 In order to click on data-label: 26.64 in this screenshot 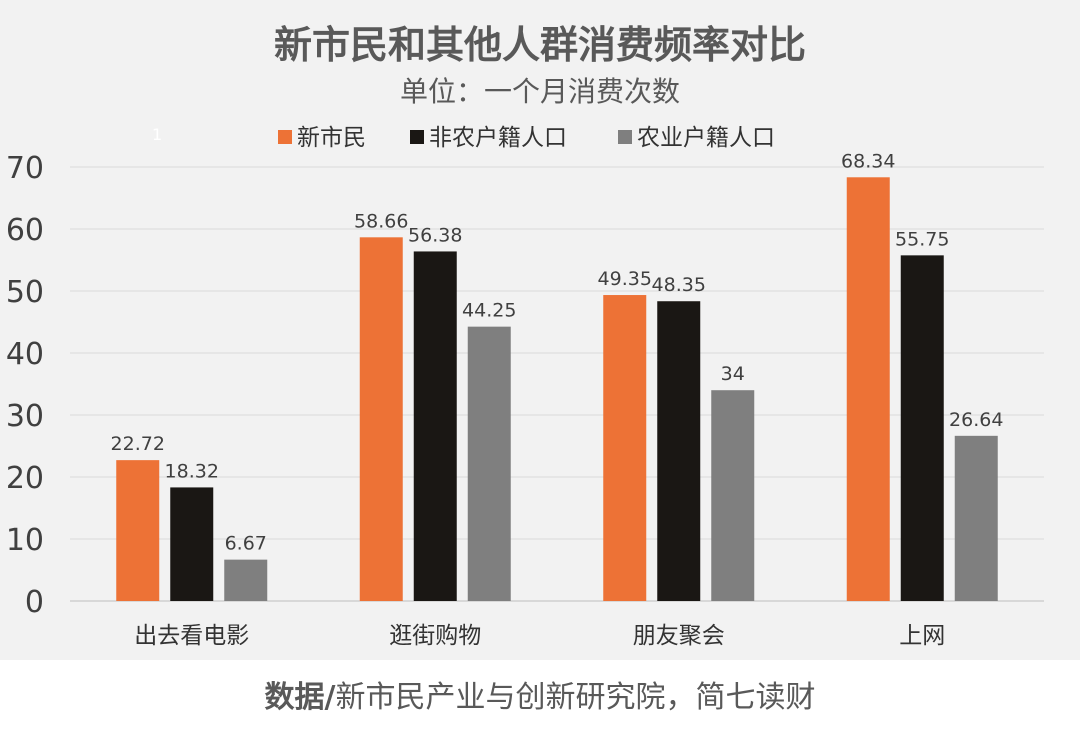, I will do `click(976, 420)`.